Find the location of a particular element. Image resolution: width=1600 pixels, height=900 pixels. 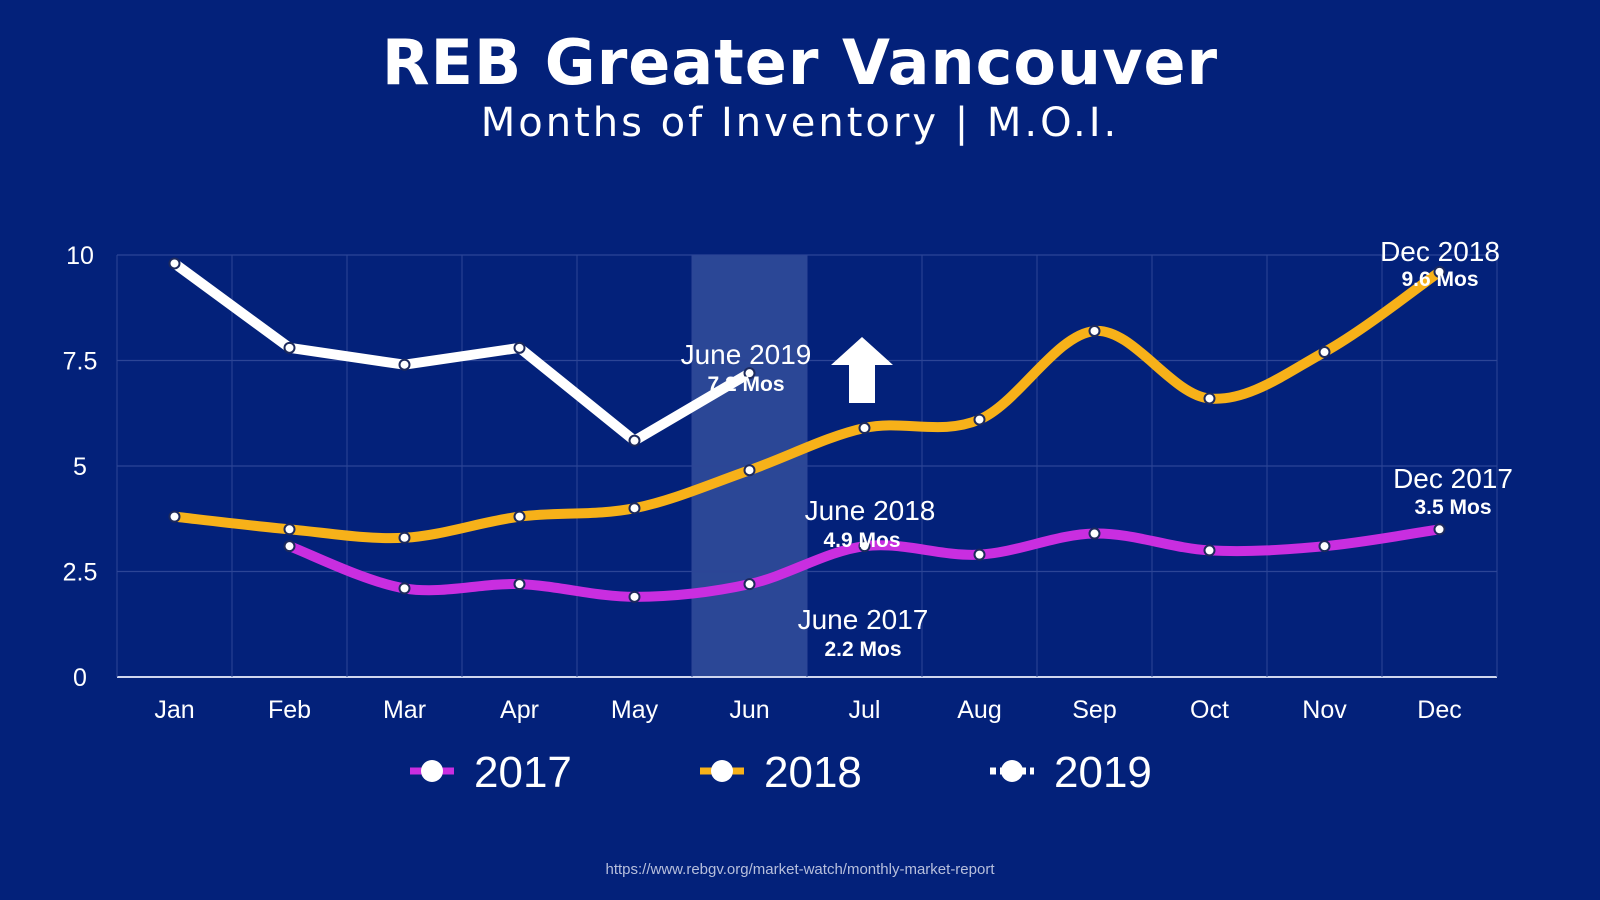

legend-item-2019: 2019 is located at coordinates (1071, 772).